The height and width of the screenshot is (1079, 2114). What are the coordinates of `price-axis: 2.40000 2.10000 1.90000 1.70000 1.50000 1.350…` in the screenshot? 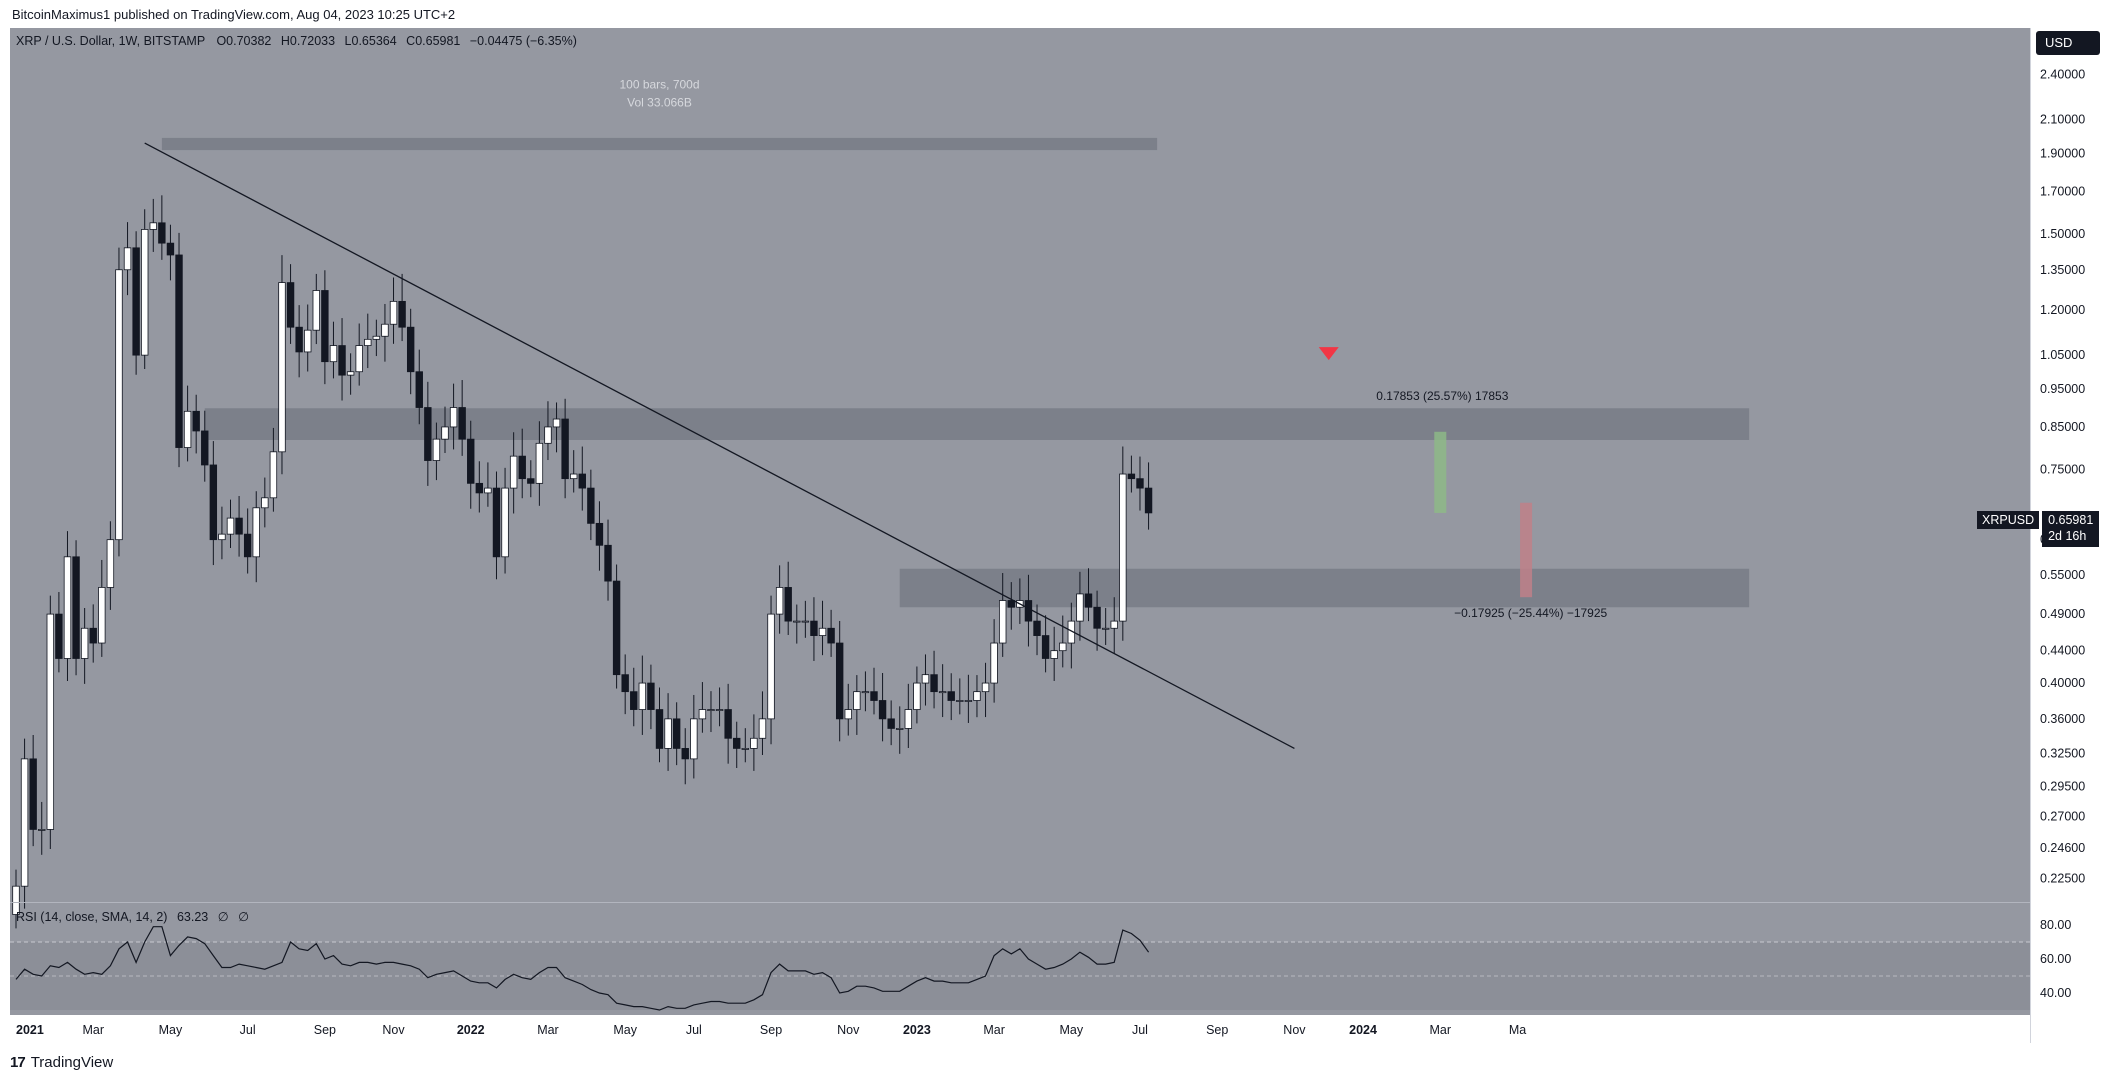 It's located at (2062, 476).